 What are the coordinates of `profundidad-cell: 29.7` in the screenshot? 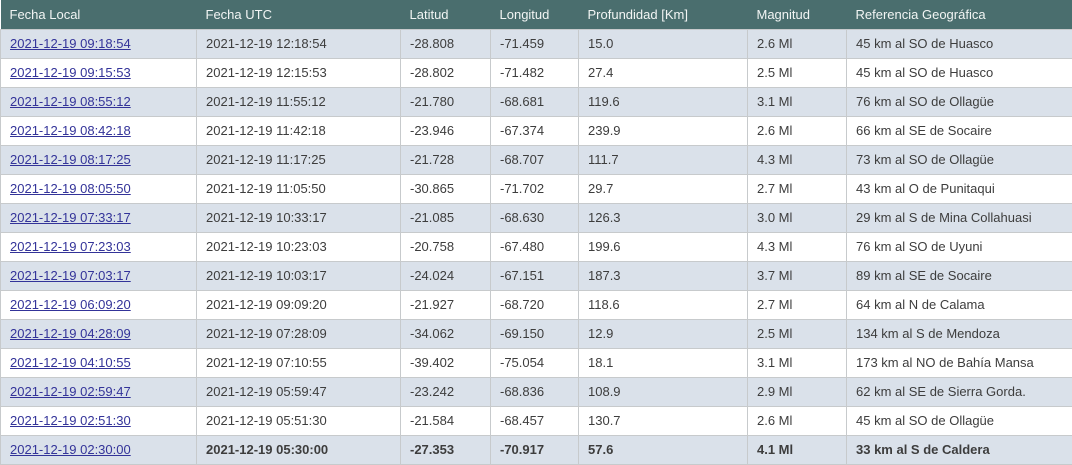 It's located at (663, 188).